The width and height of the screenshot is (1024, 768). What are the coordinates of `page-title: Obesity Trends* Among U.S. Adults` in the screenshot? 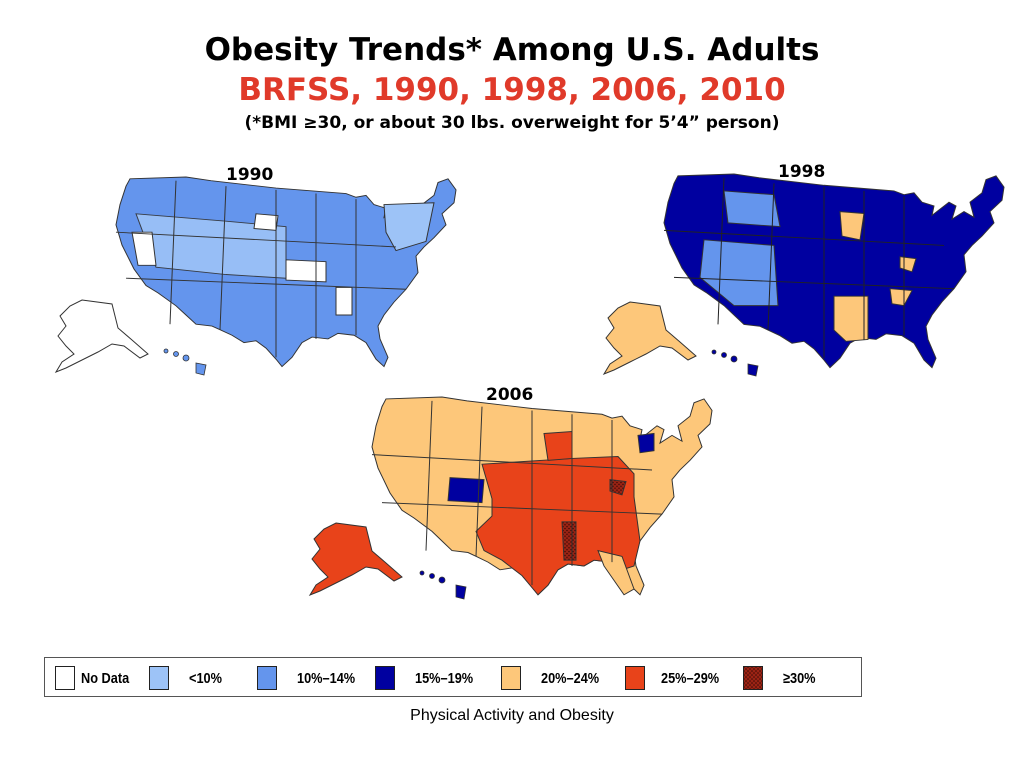 It's located at (512, 50).